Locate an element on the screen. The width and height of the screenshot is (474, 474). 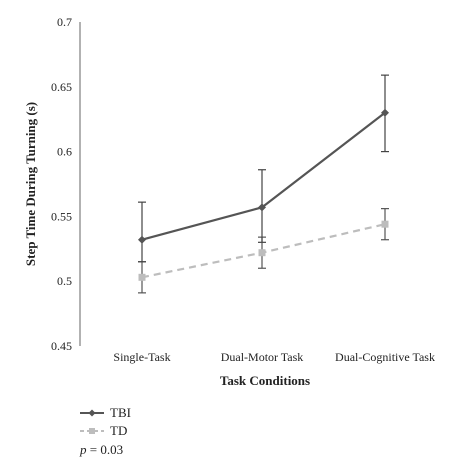
series-td is located at coordinates (263, 251).